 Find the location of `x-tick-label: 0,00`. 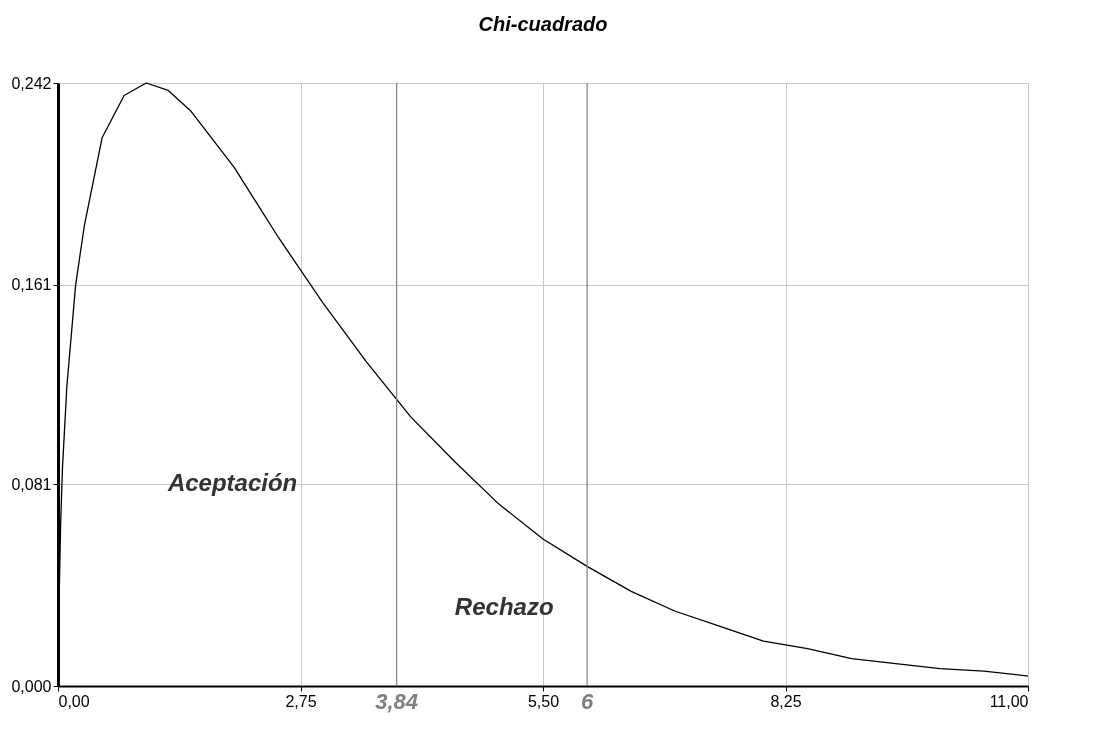

x-tick-label: 0,00 is located at coordinates (74, 701).